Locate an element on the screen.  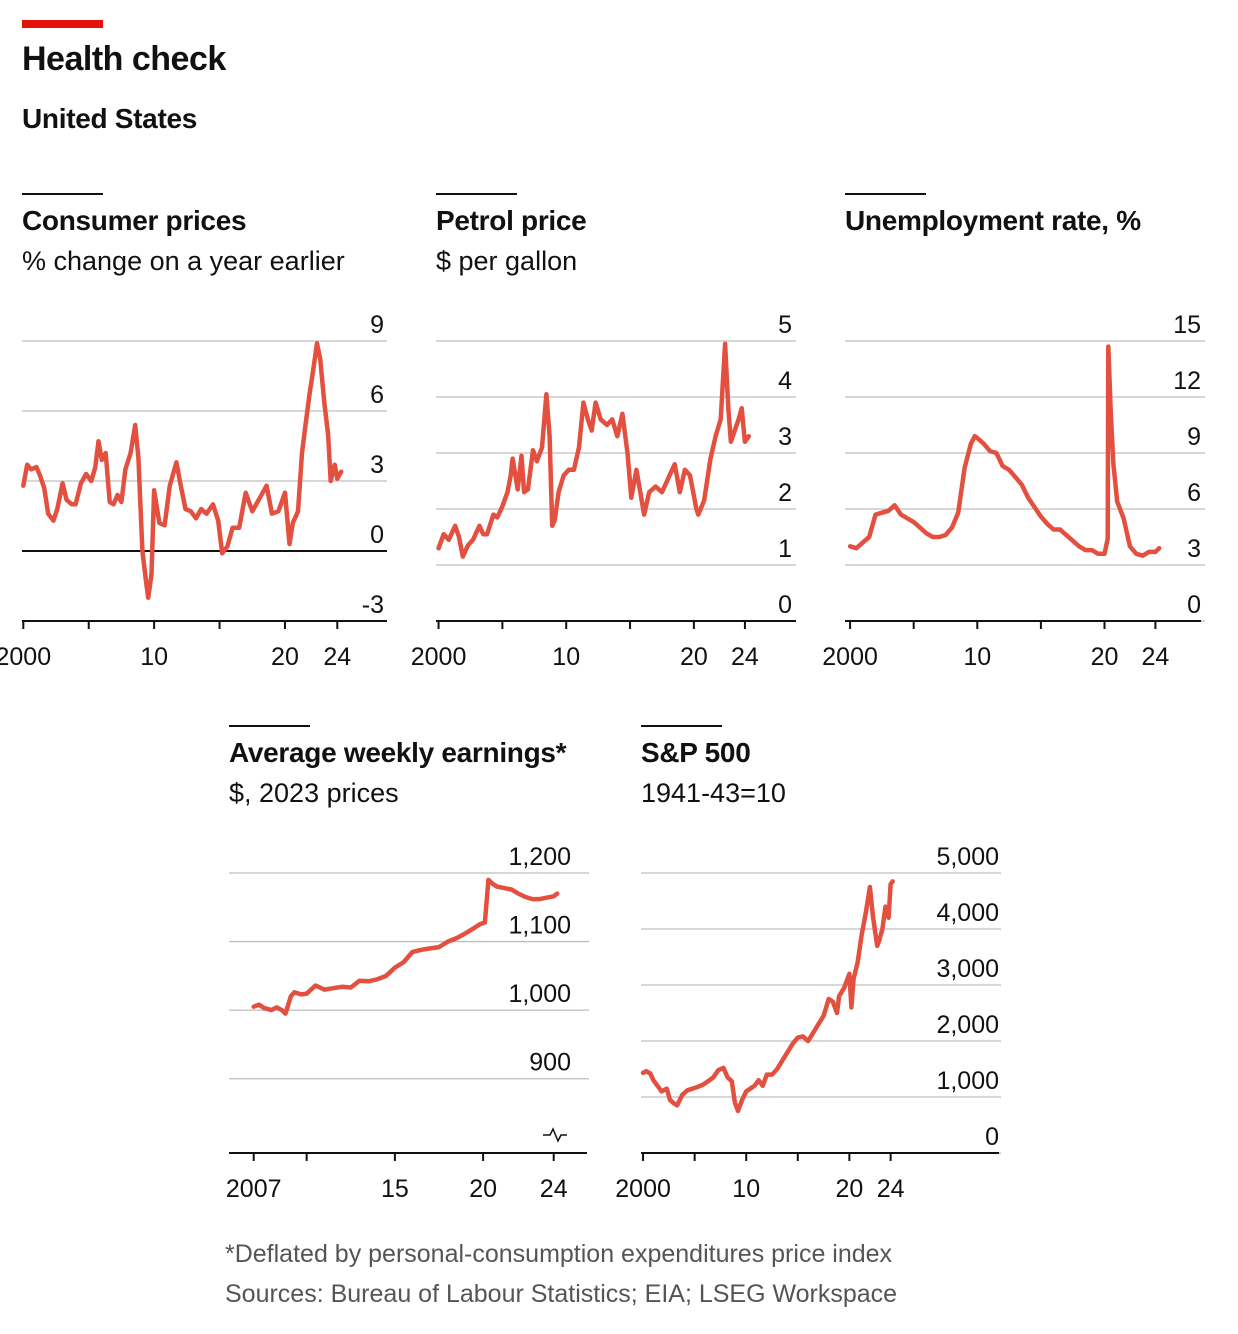
chart-title: S&P 500 is located at coordinates (696, 752).